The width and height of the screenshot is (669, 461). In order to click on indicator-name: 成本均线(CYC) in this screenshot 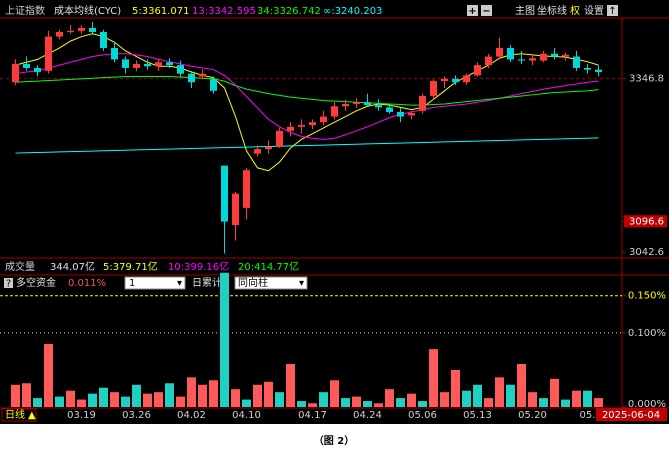, I will do `click(87, 10)`.